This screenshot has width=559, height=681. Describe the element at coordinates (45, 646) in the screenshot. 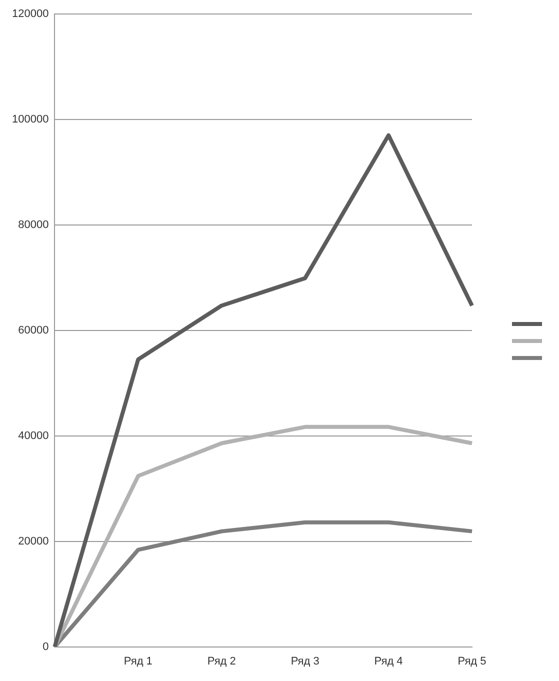

I see `y-tick-label: 0` at that location.